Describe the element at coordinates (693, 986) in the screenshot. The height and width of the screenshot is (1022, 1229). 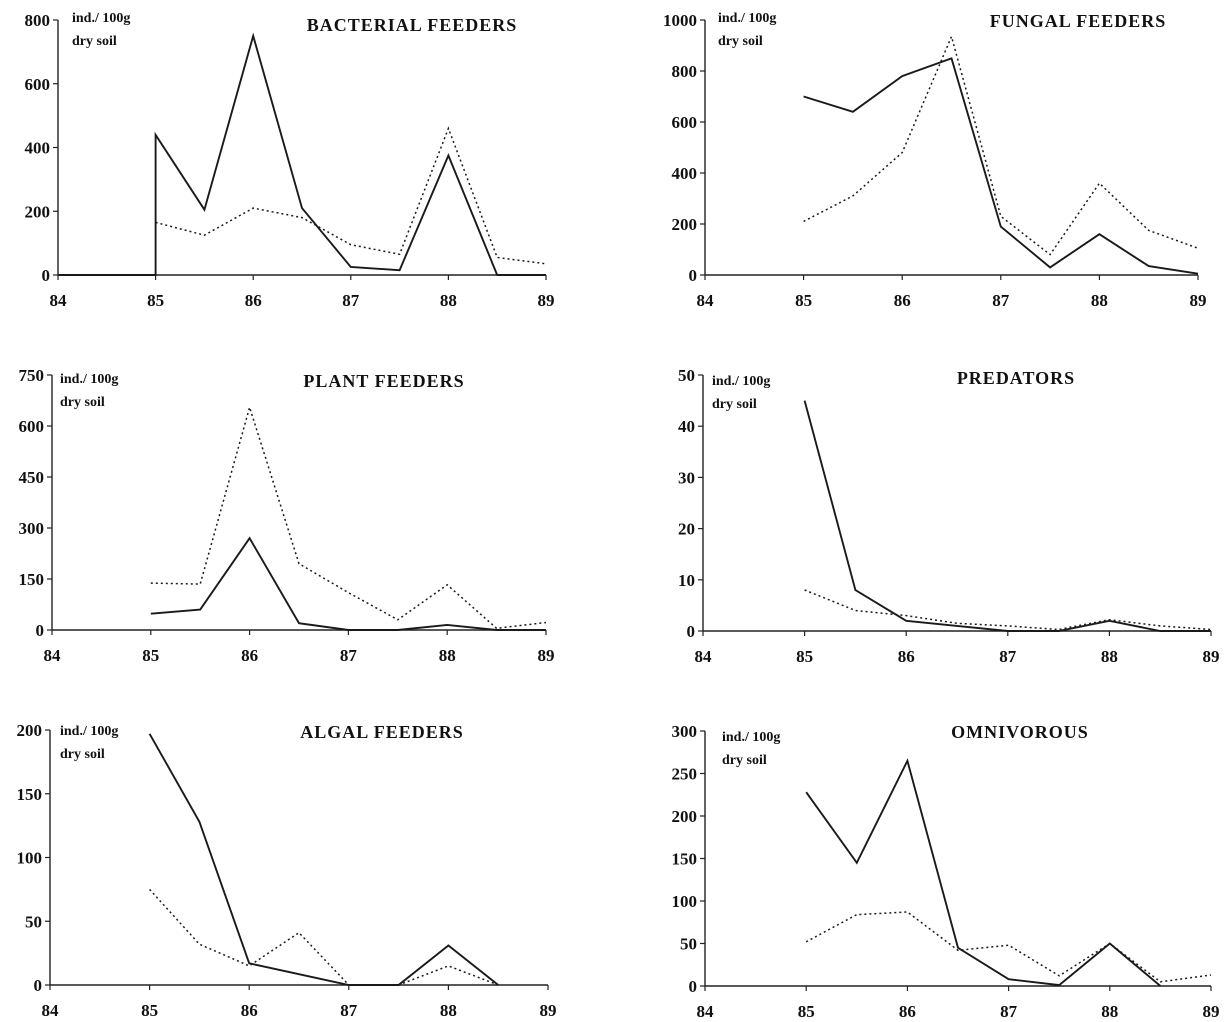
I see `omnivorous-y-tick-label: 0` at that location.